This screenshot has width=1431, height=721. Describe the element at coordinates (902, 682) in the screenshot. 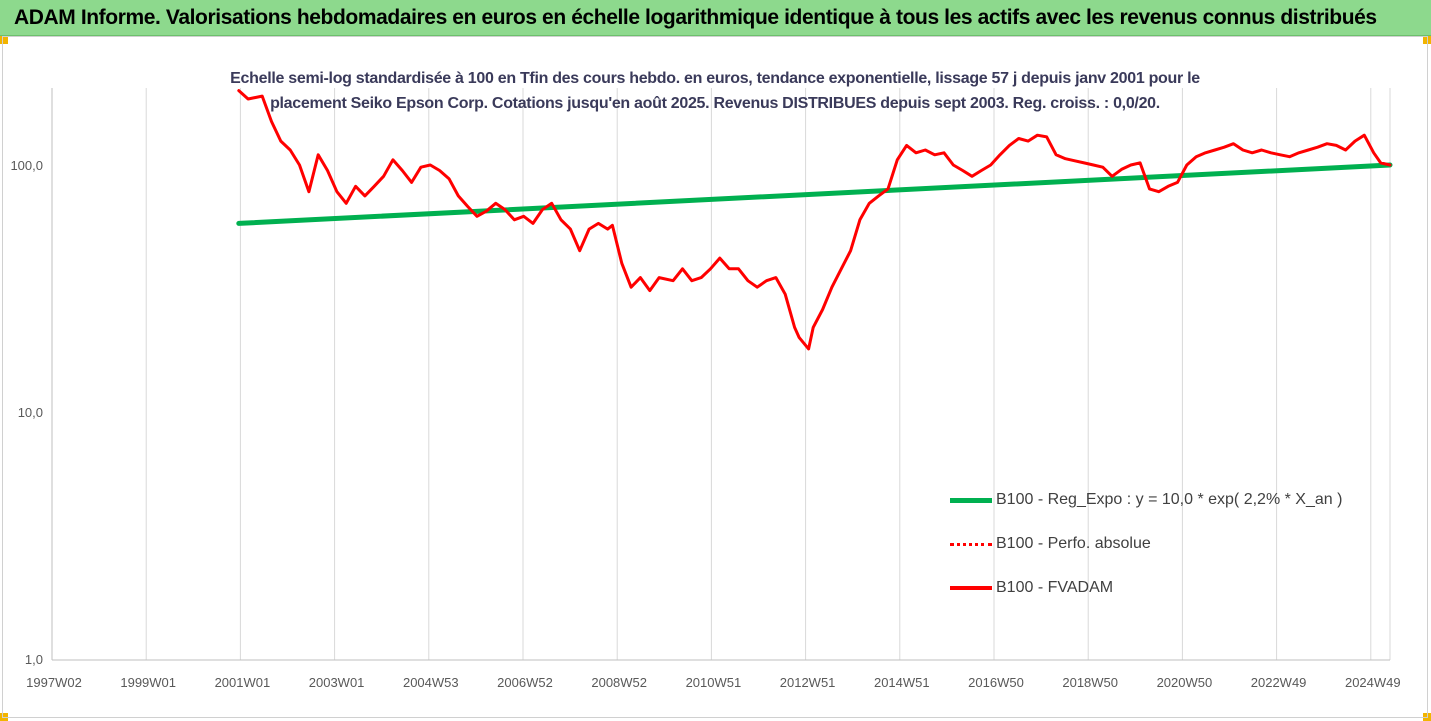

I see `x-tick-label: 2014W51` at that location.